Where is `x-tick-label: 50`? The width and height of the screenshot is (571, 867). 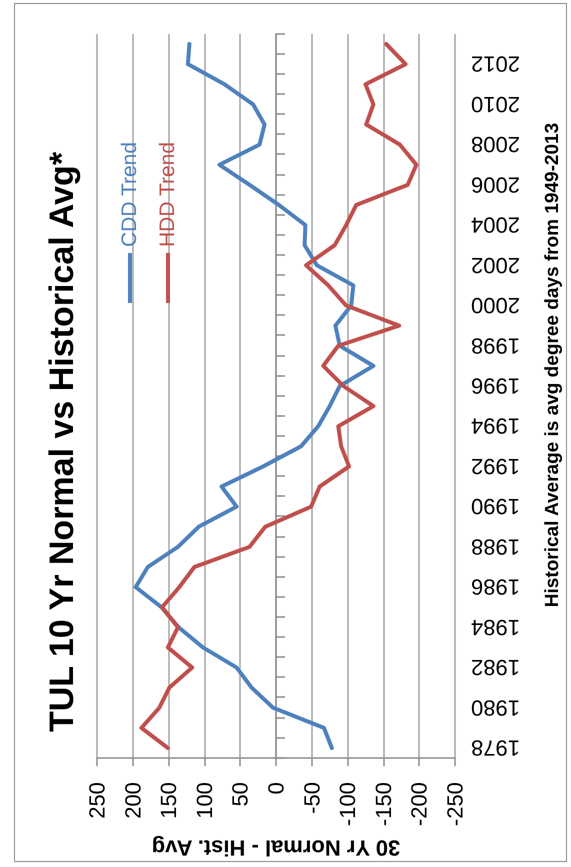 x-tick-label: 50 is located at coordinates (240, 794).